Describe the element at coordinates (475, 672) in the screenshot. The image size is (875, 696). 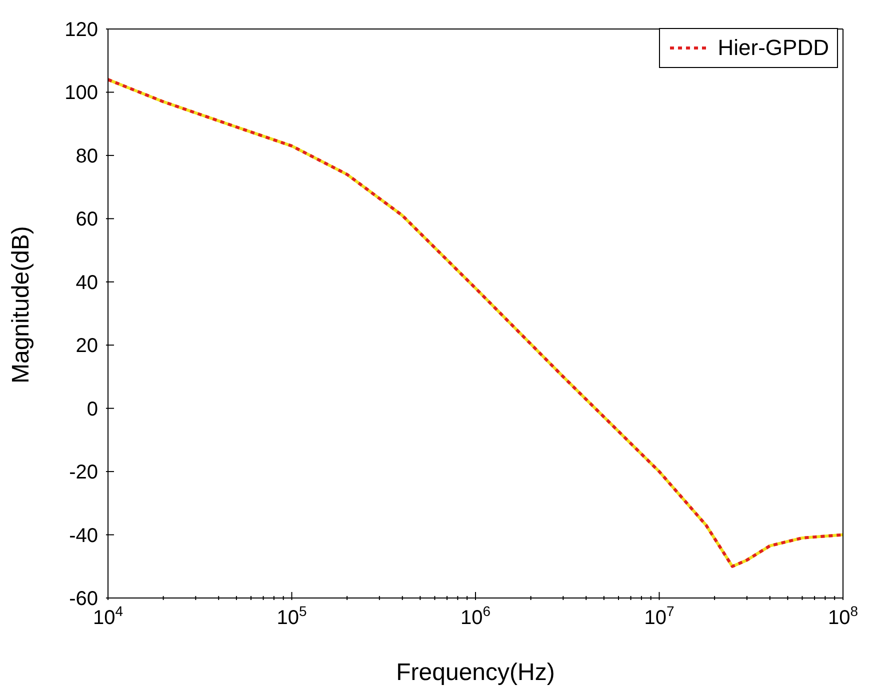
I see `x-axis-title: Frequency(Hz)` at that location.